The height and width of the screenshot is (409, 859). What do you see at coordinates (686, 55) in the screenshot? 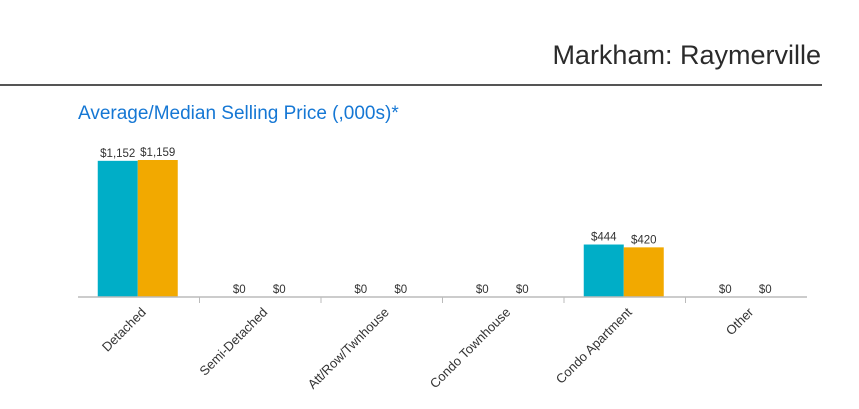
I see `page-title: Markham: Raymerville` at bounding box center [686, 55].